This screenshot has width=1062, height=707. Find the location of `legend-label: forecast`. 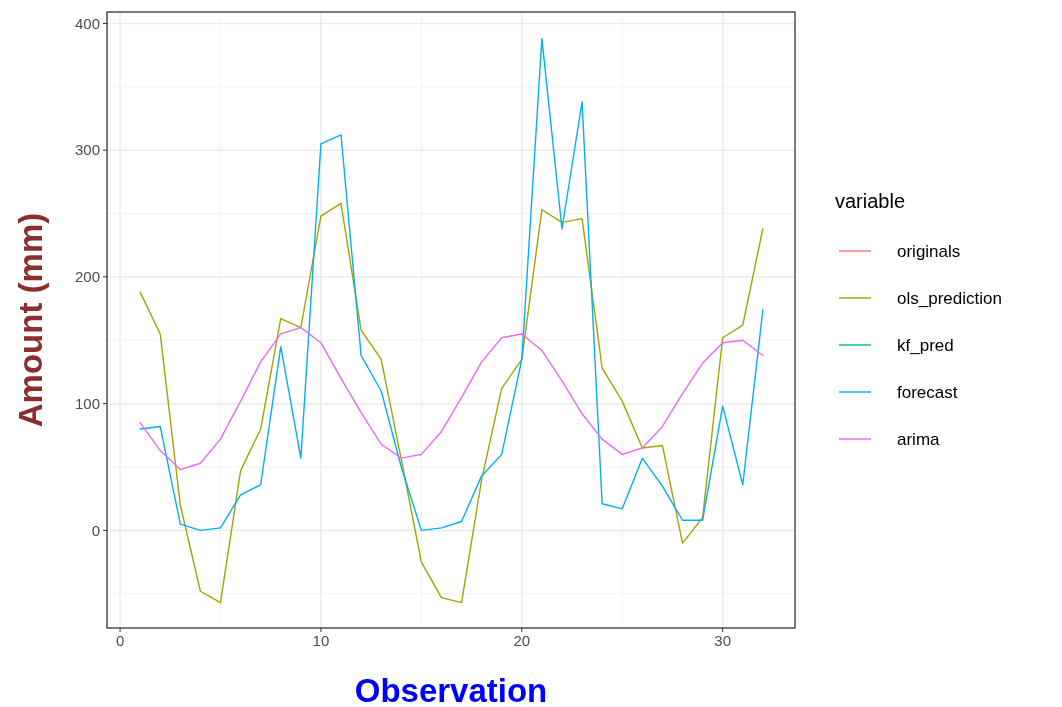

legend-label: forecast is located at coordinates (927, 392).